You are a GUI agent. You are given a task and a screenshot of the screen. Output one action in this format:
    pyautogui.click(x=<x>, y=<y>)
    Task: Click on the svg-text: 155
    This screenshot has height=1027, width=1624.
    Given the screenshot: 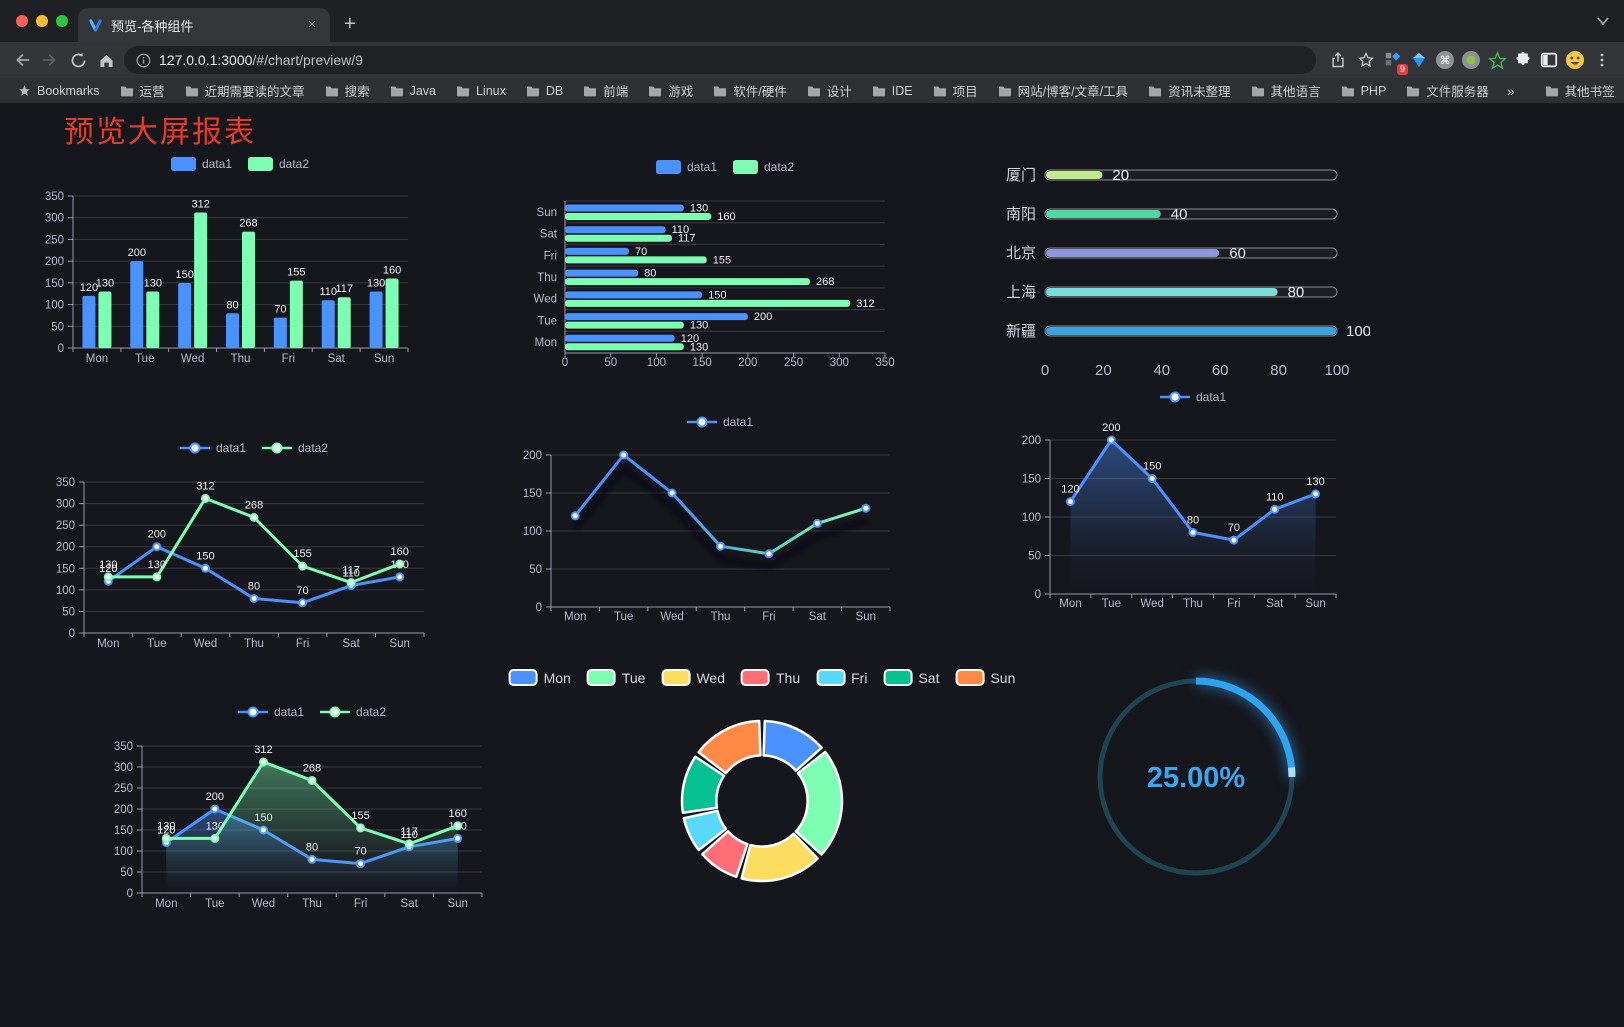 What is the action you would take?
    pyautogui.click(x=360, y=816)
    